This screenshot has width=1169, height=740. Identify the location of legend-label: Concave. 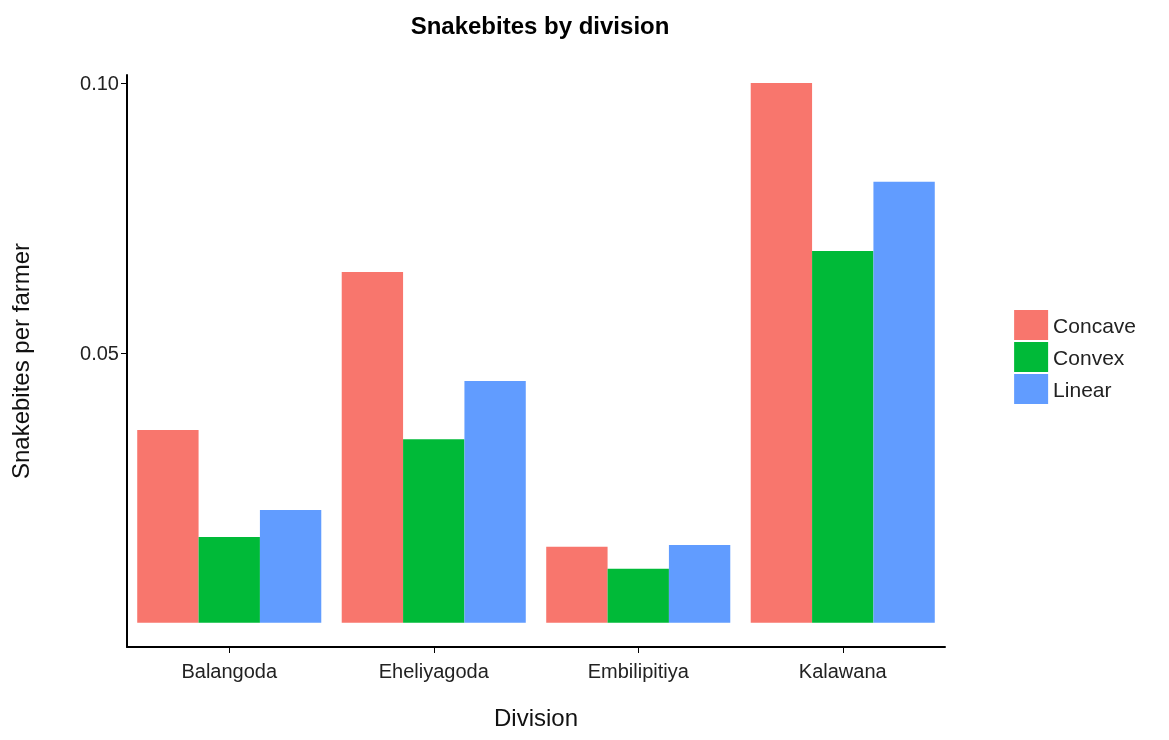
(1095, 325).